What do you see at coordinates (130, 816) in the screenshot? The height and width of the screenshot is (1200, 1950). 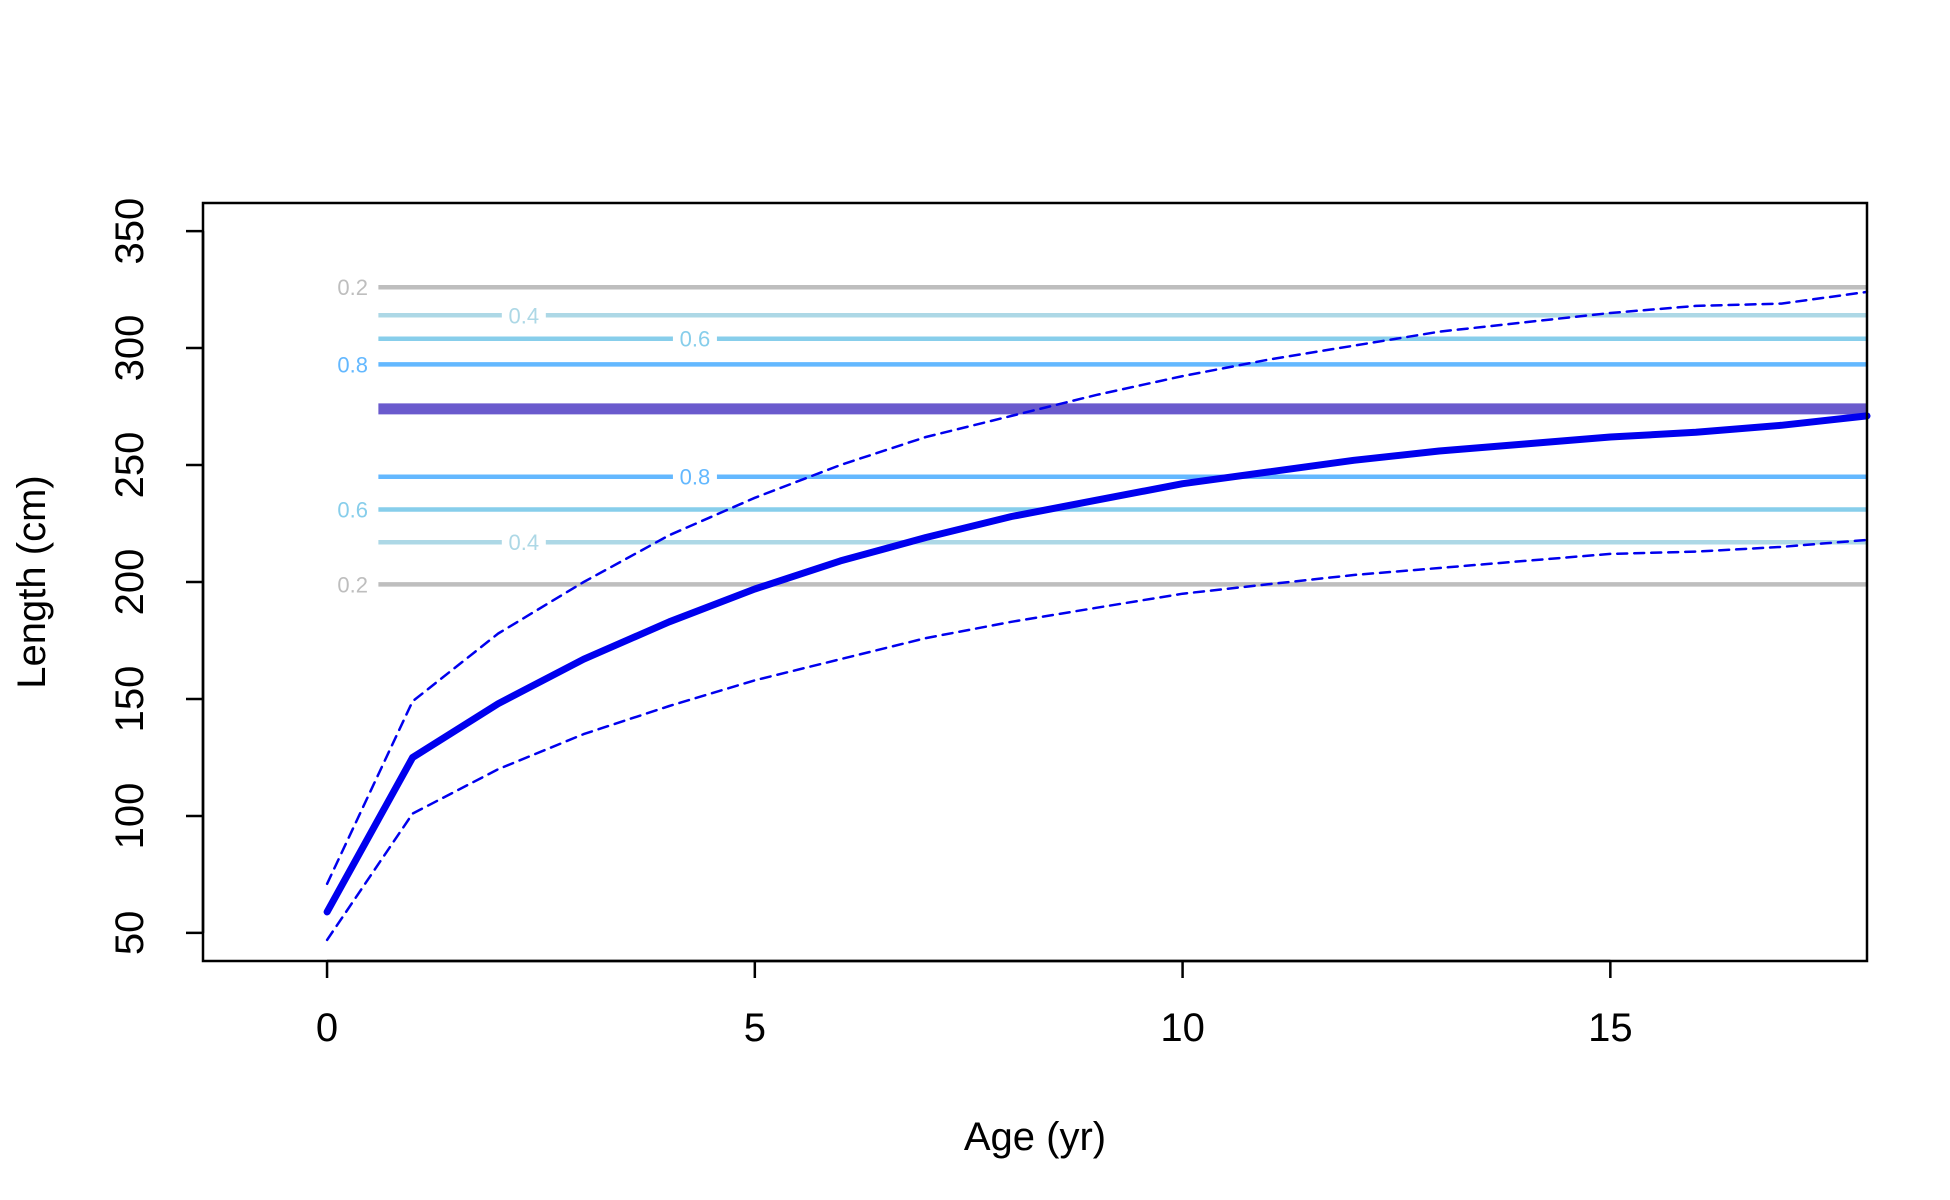 I see `y-tick-label-100: 100` at bounding box center [130, 816].